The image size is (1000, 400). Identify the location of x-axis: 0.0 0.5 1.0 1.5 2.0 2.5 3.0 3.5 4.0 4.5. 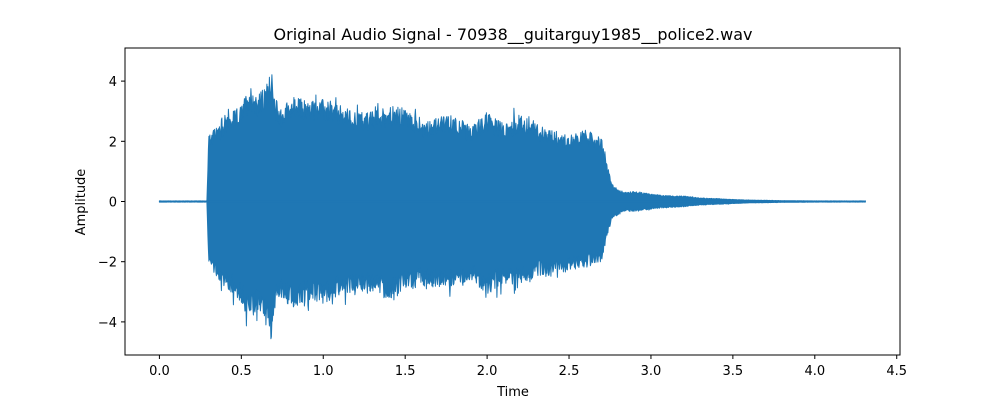
(528, 367).